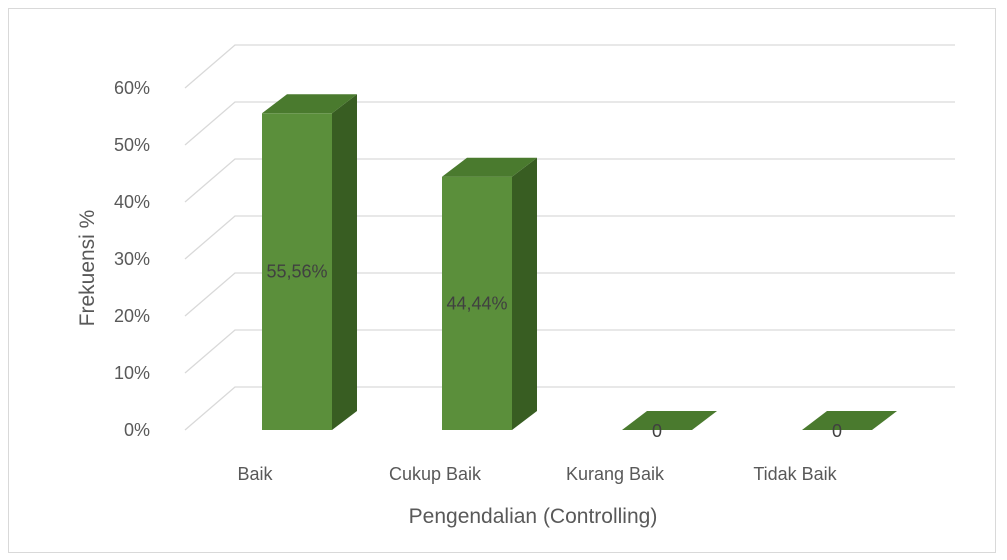  I want to click on data-label: 55,56%, so click(296, 272).